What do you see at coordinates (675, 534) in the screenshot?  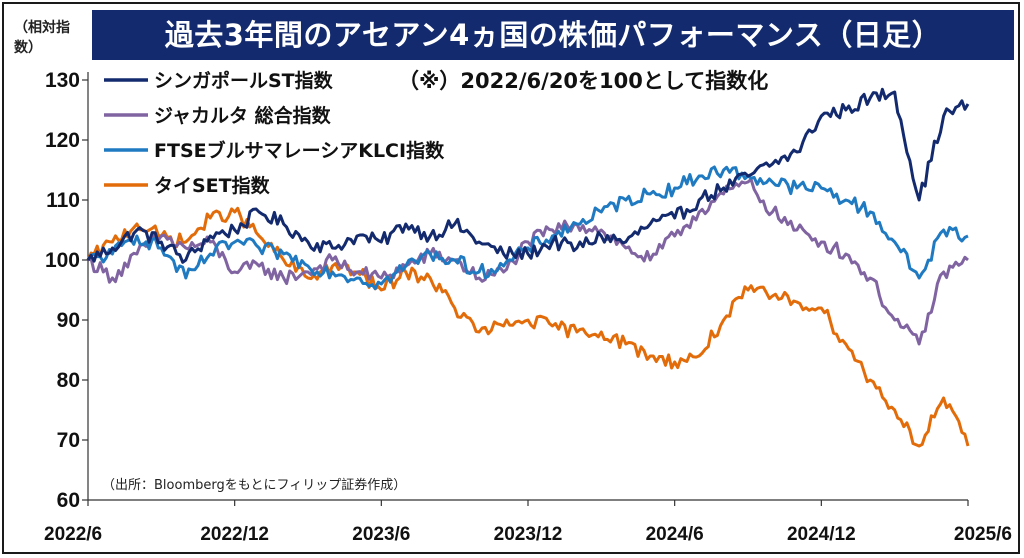 I see `x-tick-label: 2024/6` at bounding box center [675, 534].